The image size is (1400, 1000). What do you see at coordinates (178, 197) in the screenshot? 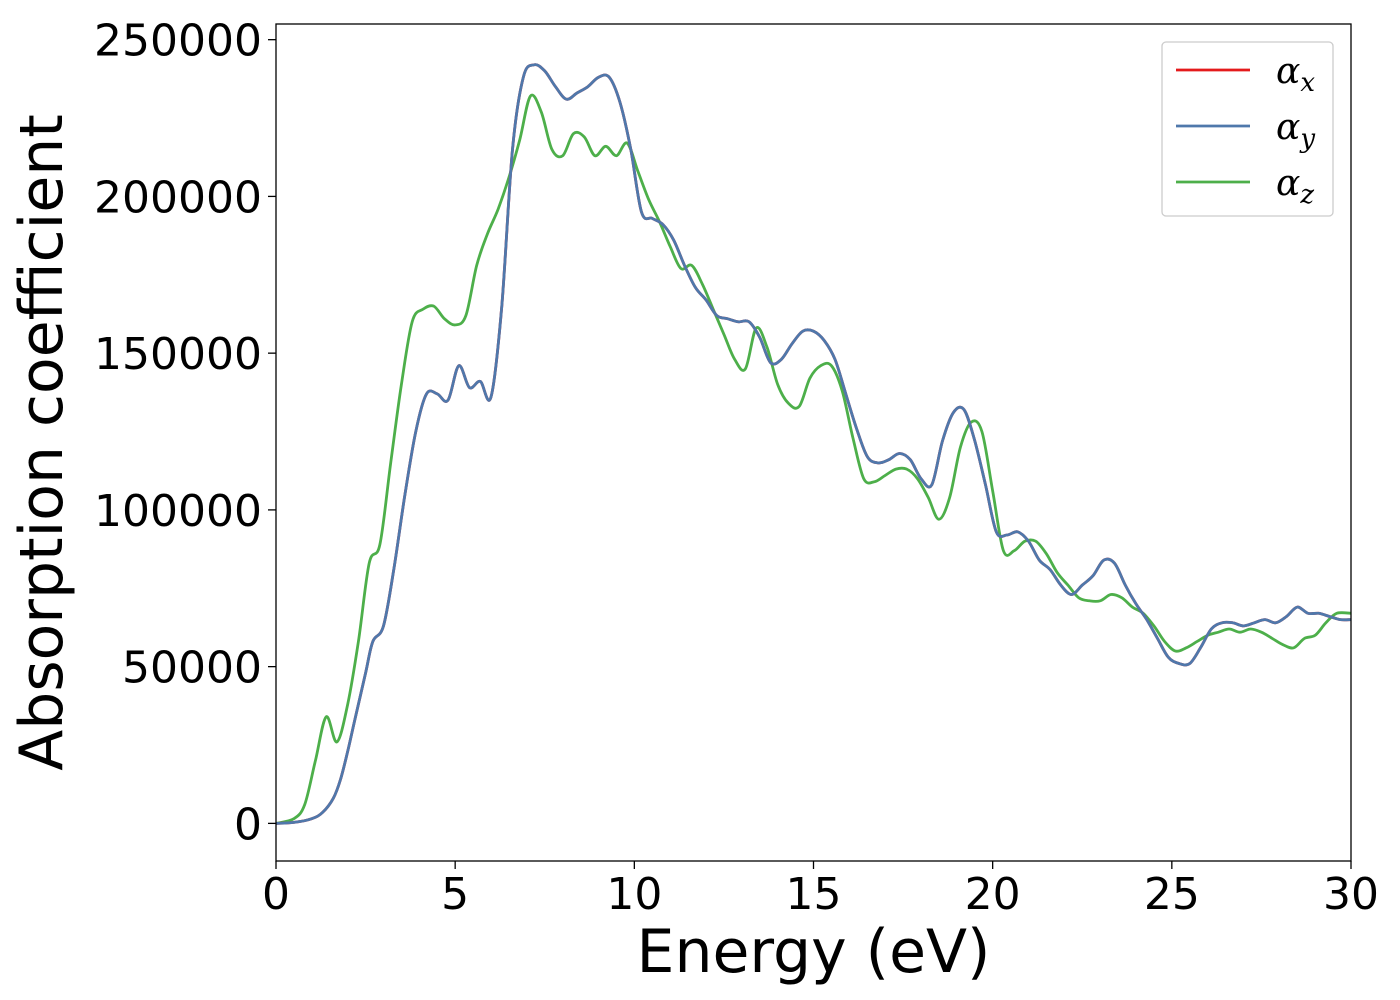
I see `y-tick-label: 200000` at bounding box center [178, 197].